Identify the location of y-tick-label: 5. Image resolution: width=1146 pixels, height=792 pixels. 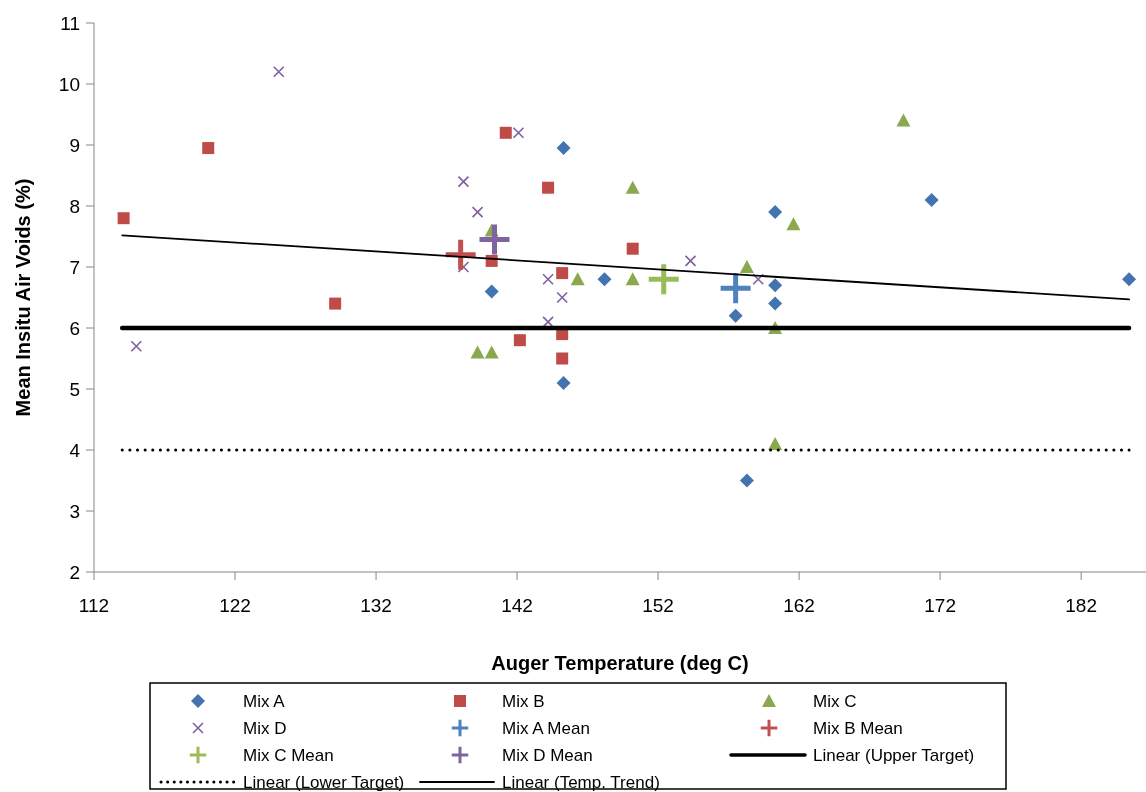
(74, 389).